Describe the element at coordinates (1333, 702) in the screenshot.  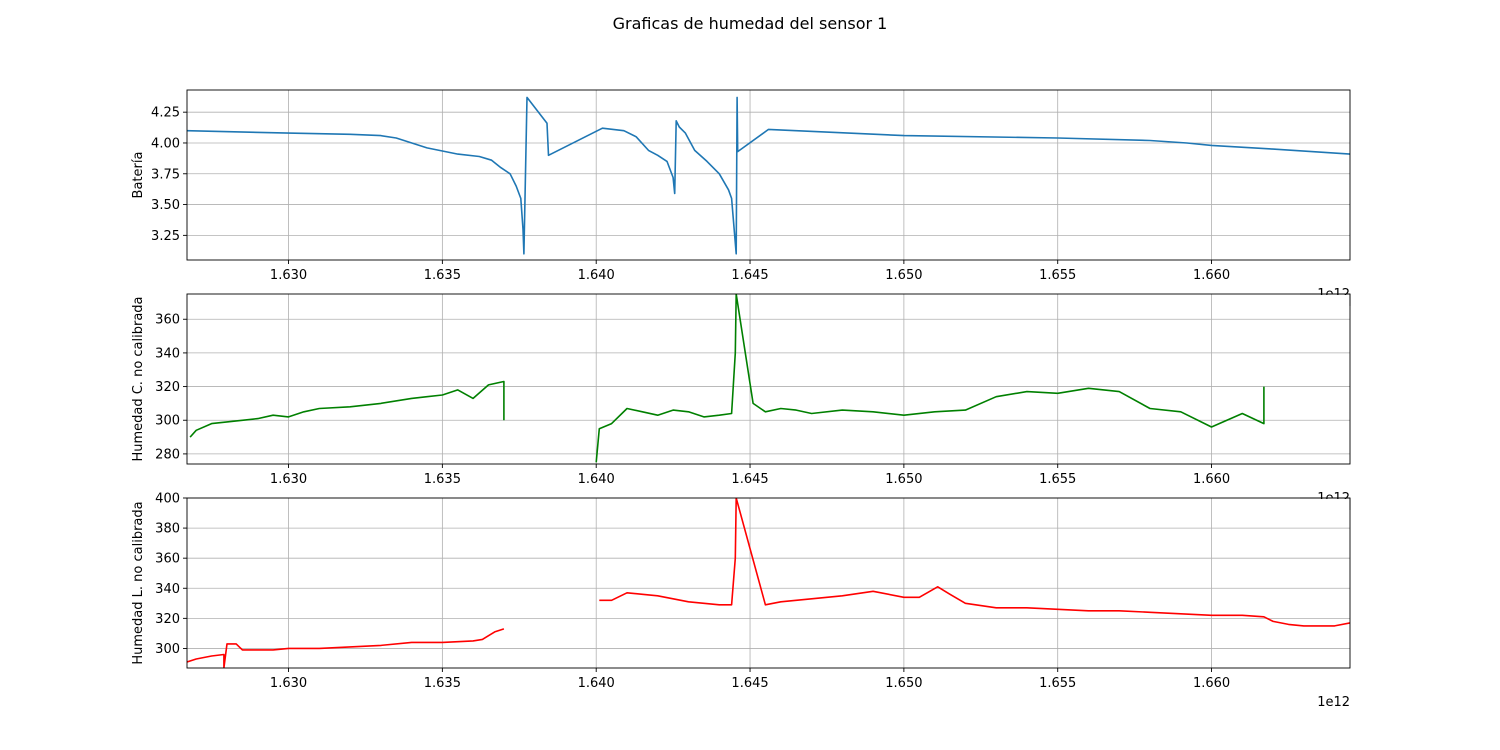
I see `x-offset-label: 1e12` at that location.